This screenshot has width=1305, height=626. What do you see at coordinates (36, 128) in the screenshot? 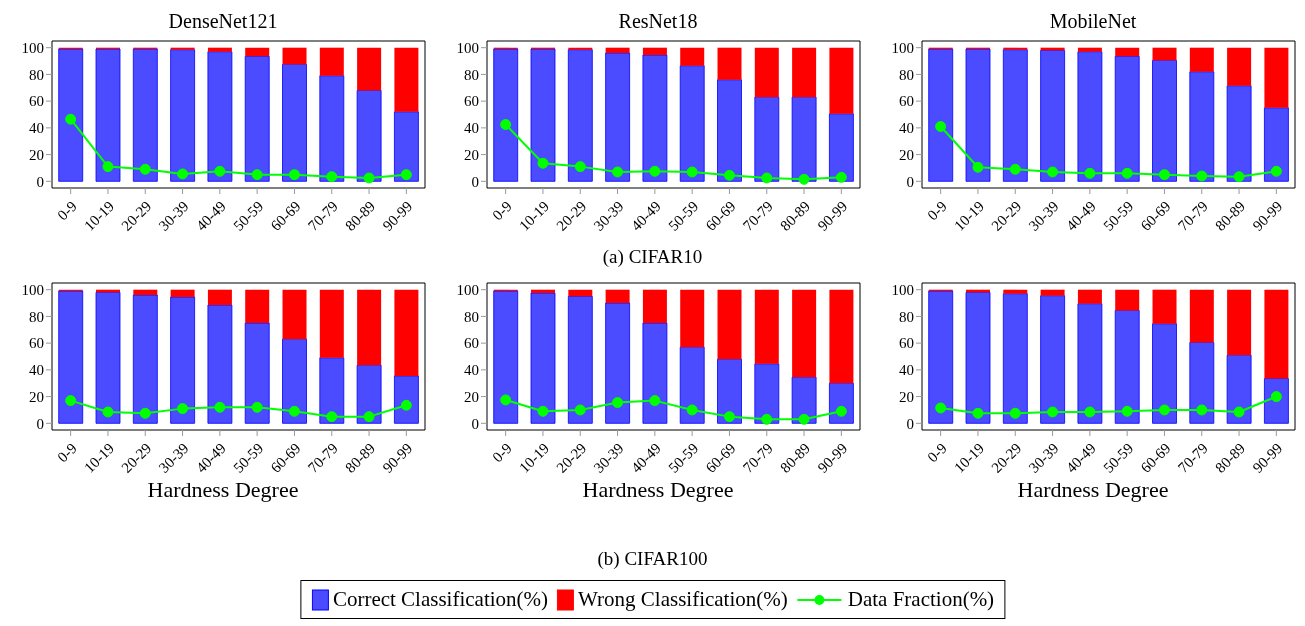
I see `y-tick-label: 40` at bounding box center [36, 128].